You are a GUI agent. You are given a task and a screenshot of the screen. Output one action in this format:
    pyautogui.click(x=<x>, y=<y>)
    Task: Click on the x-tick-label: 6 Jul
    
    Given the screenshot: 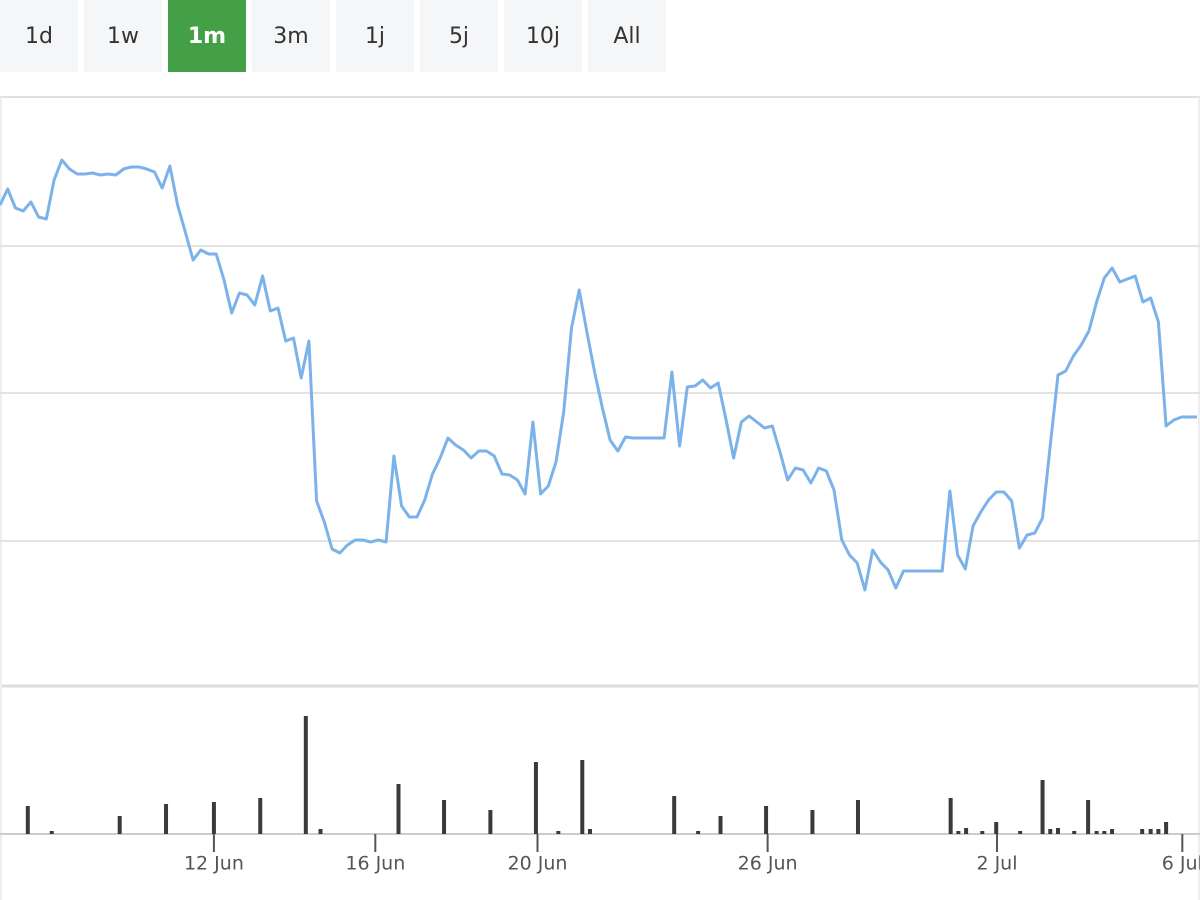 What is the action you would take?
    pyautogui.click(x=1181, y=864)
    